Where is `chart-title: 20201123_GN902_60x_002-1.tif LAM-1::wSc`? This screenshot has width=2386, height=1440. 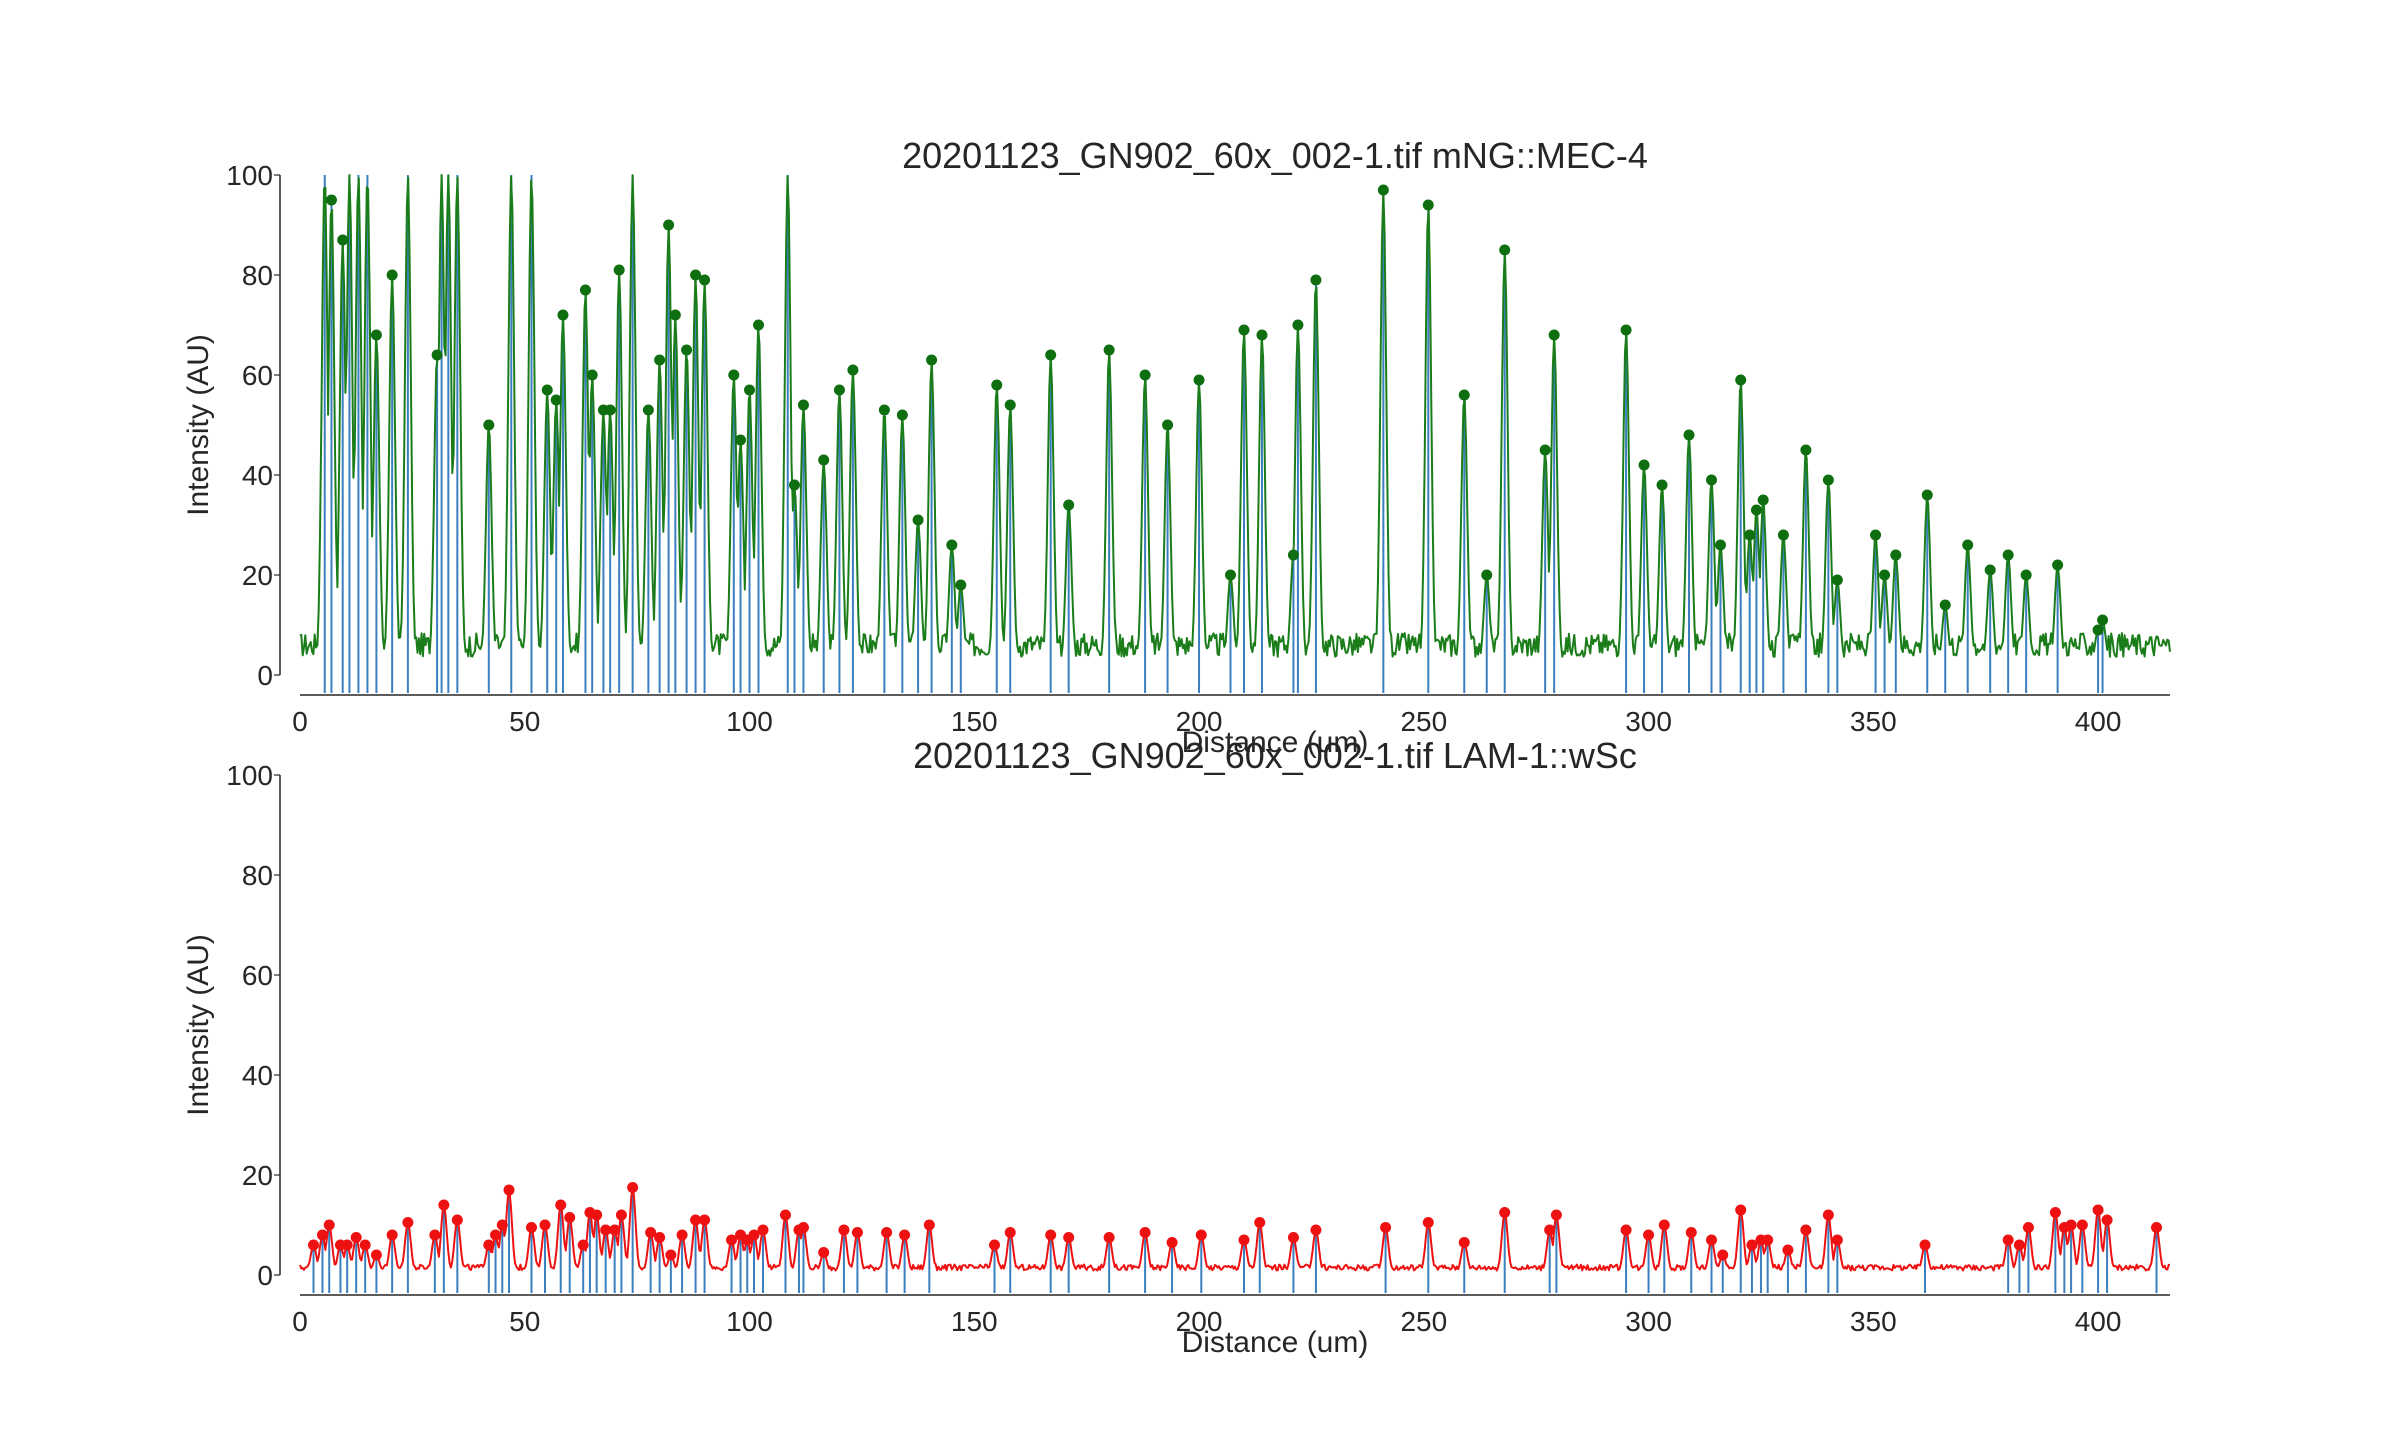 chart-title: 20201123_GN902_60x_002-1.tif LAM-1::wSc is located at coordinates (1275, 755).